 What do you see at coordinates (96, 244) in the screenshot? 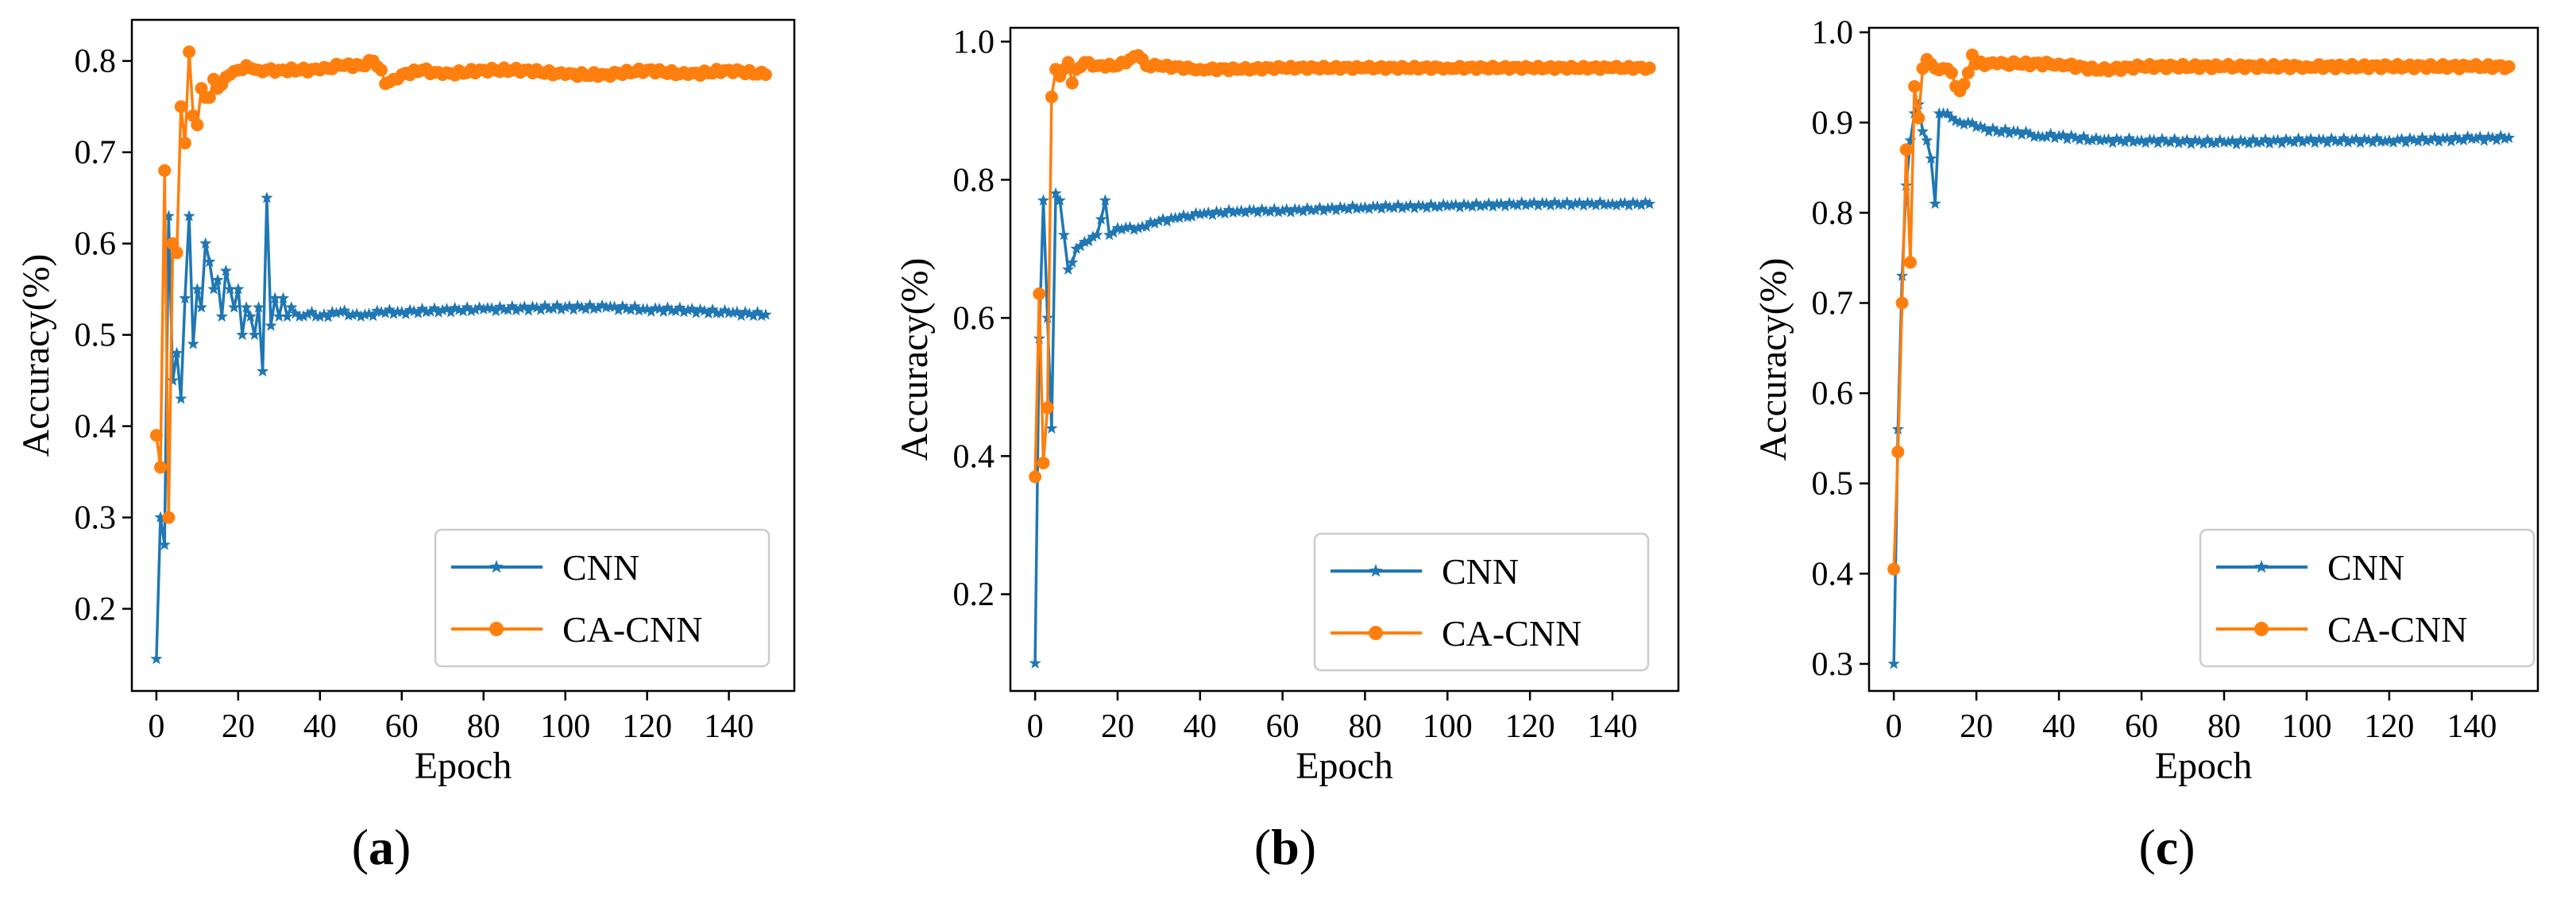
I see `y-tick-label: 0.6` at bounding box center [96, 244].